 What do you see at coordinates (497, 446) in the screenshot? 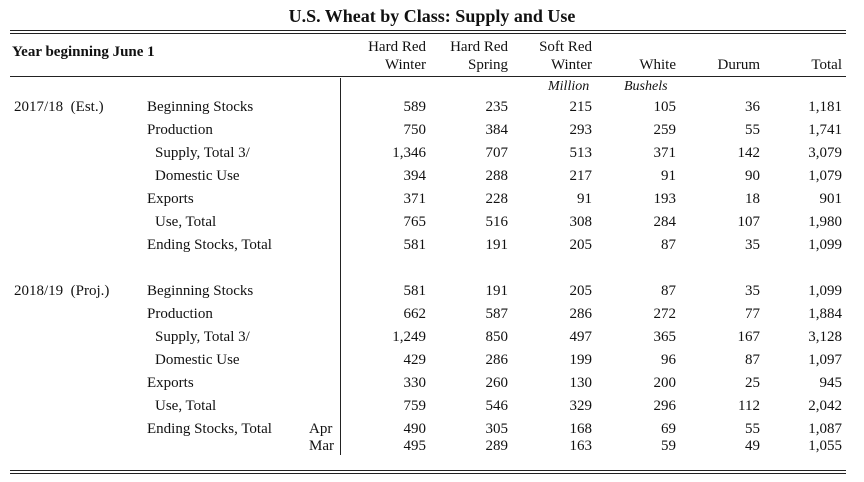
I see `table-cell: 289` at bounding box center [497, 446].